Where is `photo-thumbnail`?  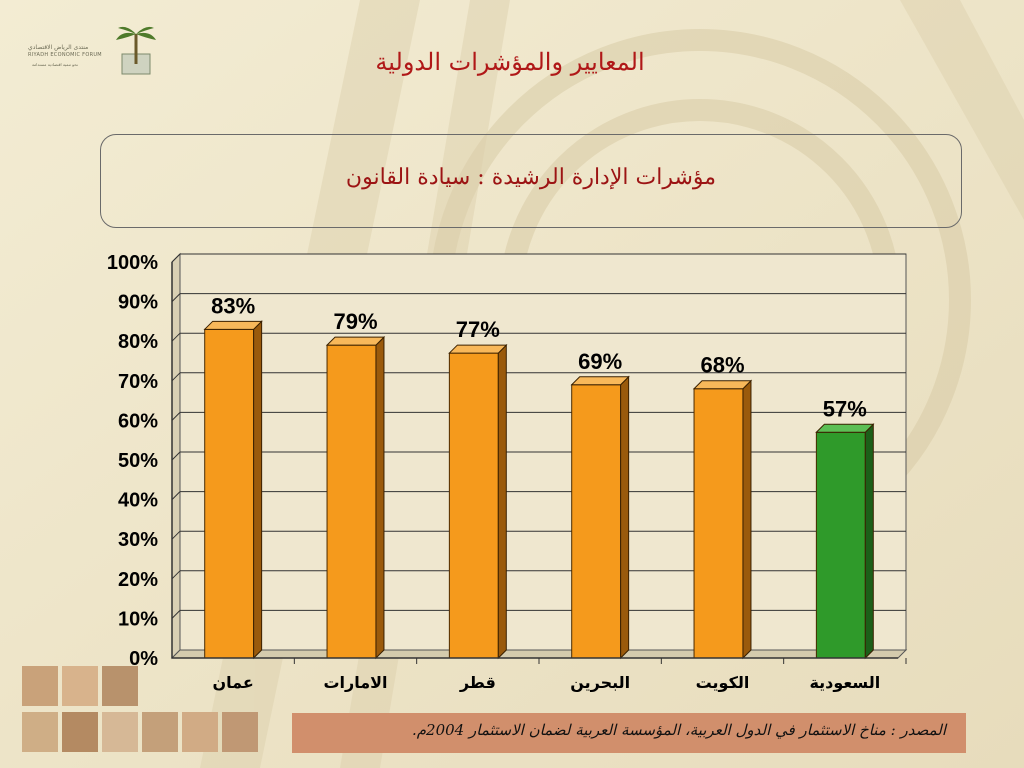
photo-thumbnail is located at coordinates (140, 709).